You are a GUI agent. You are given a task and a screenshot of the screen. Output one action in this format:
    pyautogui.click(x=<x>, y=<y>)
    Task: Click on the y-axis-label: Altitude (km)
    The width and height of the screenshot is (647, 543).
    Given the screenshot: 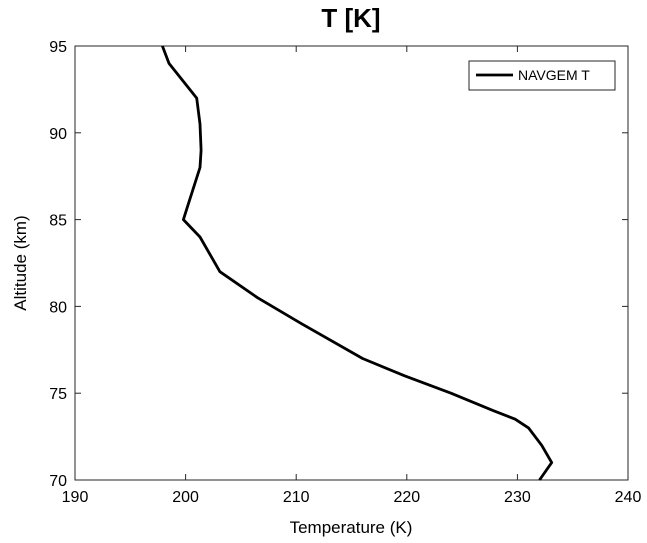 What is the action you would take?
    pyautogui.click(x=20, y=262)
    